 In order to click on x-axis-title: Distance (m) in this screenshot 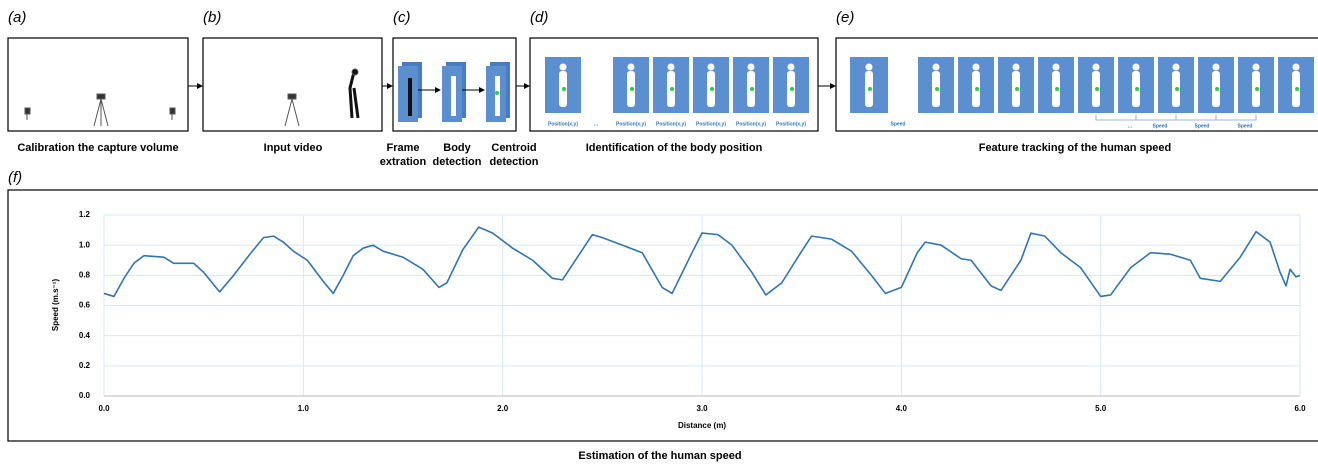, I will do `click(702, 425)`.